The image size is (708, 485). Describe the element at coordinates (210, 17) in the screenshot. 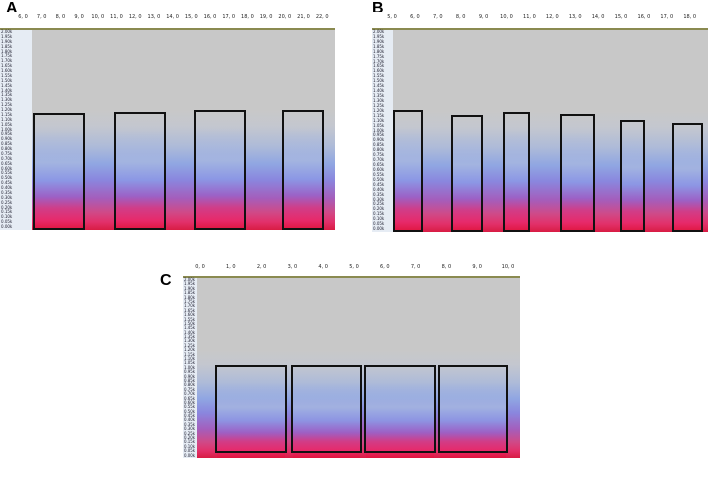

I see `time-tick-label: 16, 0` at that location.